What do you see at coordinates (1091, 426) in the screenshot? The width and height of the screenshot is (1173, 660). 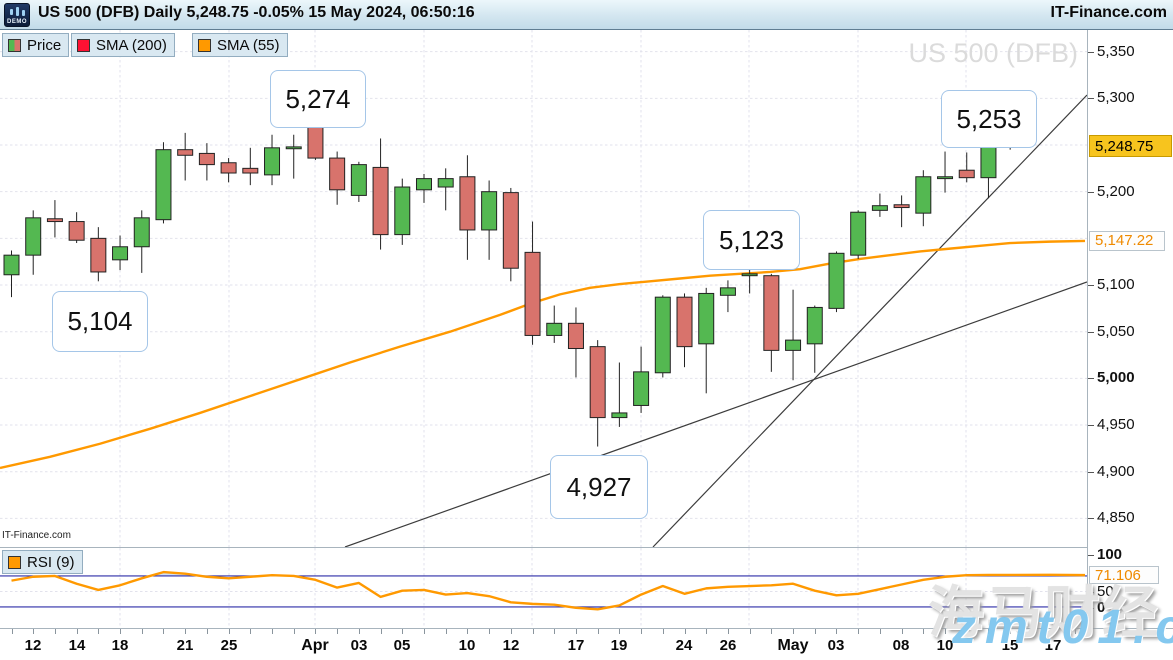 I see `y-axis-tick` at bounding box center [1091, 426].